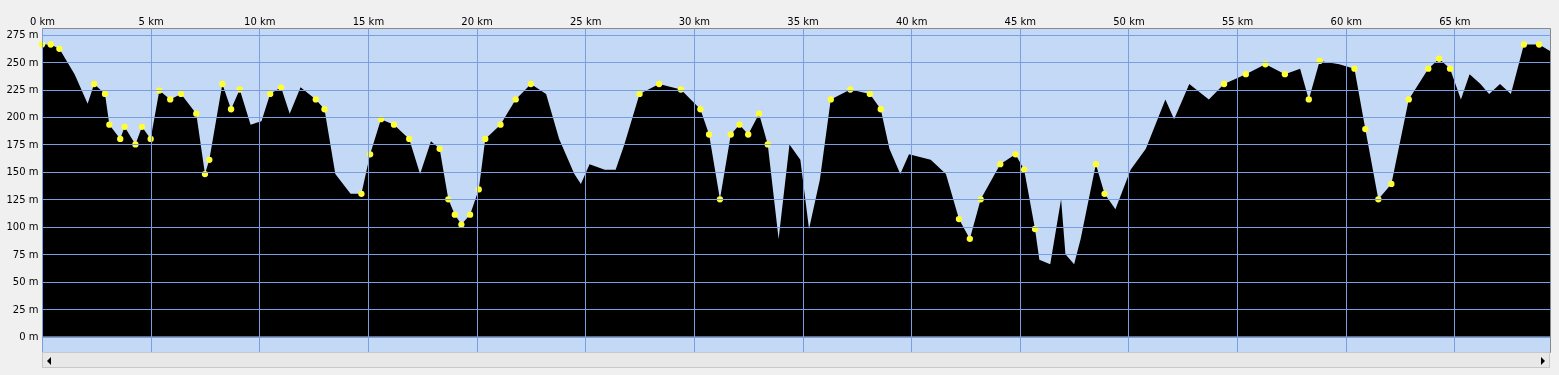  Describe the element at coordinates (22, 35) in the screenshot. I see `y-tick-label: 275 m` at that location.